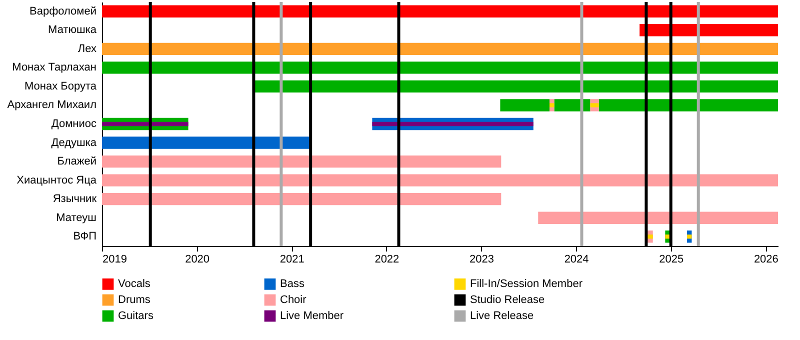 Image resolution: width=800 pixels, height=340 pixels. What do you see at coordinates (292, 260) in the screenshot?
I see `x-tick-label: 2021` at bounding box center [292, 260].